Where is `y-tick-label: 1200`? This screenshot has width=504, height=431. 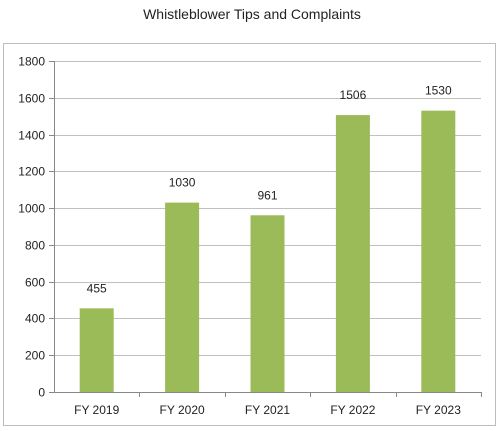 y-tick-label: 1200 is located at coordinates (31, 172).